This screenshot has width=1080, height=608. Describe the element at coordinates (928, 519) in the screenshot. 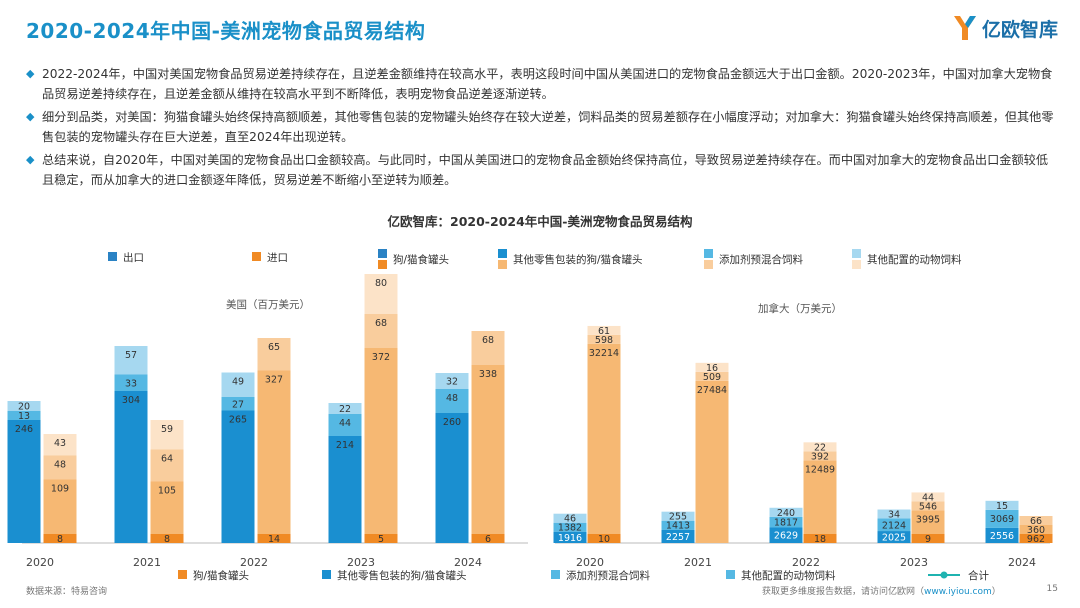

I see `data-label: 3995` at that location.